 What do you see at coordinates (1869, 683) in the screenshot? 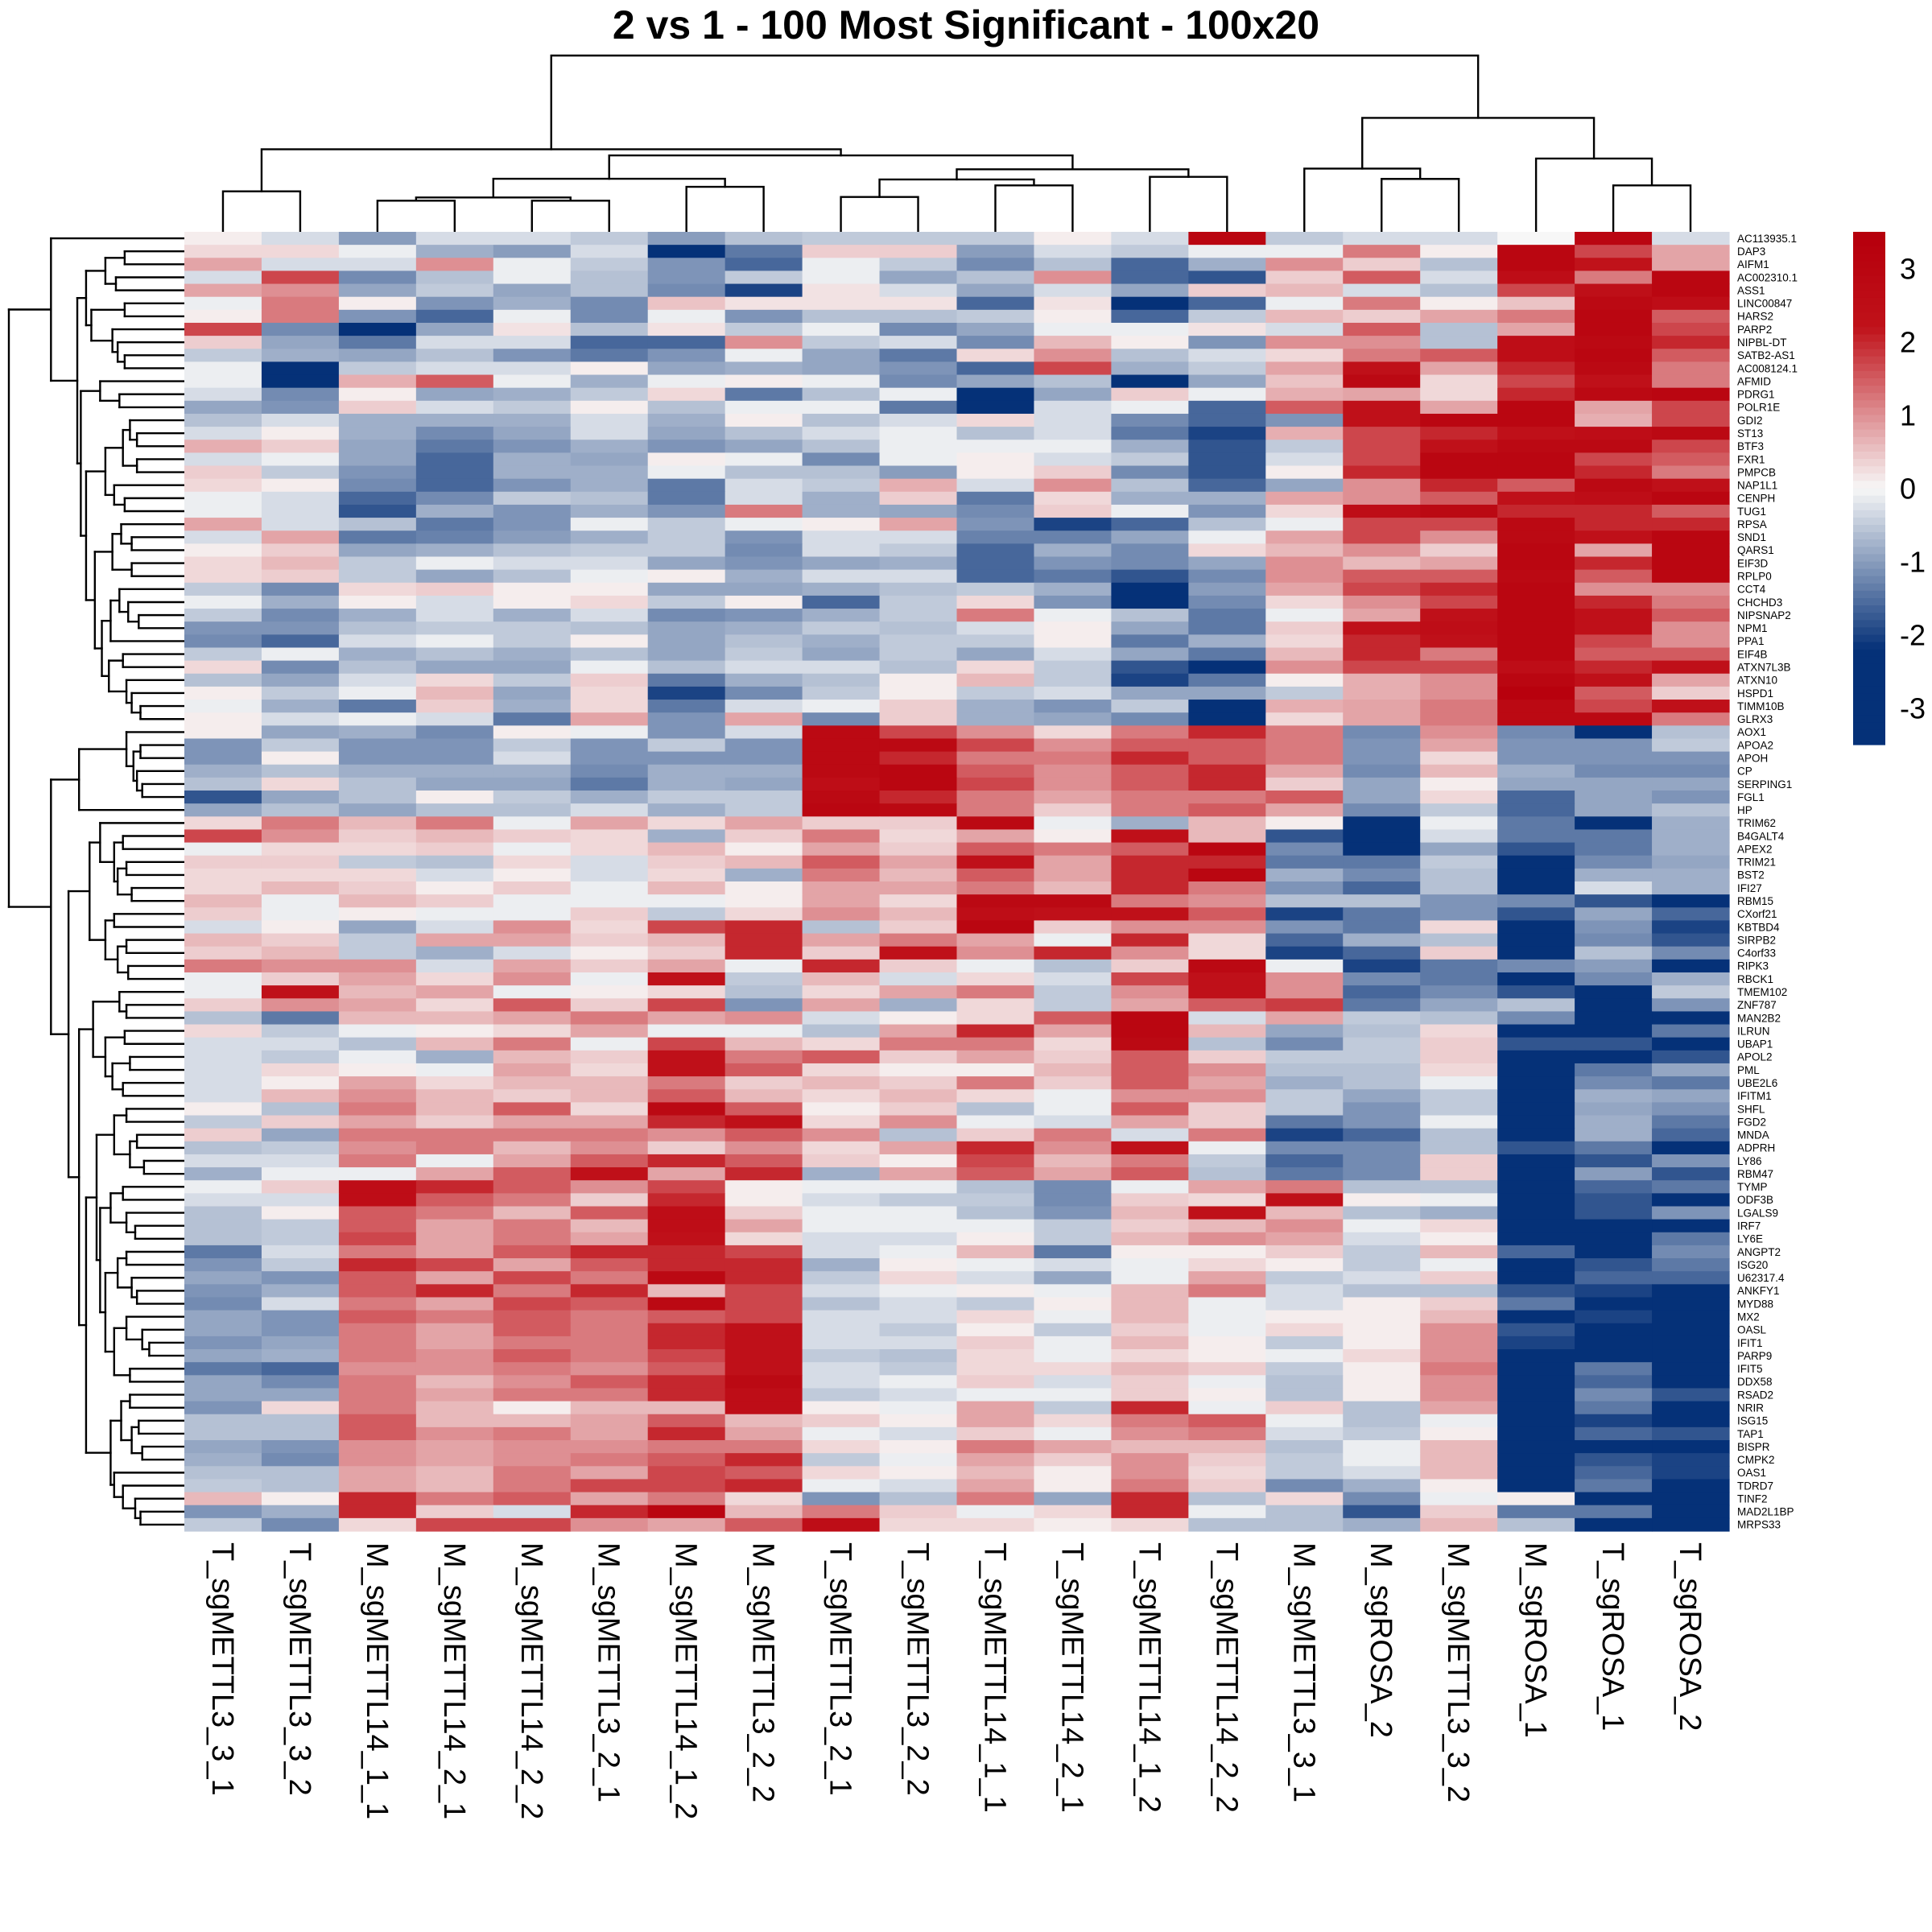
I see `legend-color-step` at bounding box center [1869, 683].